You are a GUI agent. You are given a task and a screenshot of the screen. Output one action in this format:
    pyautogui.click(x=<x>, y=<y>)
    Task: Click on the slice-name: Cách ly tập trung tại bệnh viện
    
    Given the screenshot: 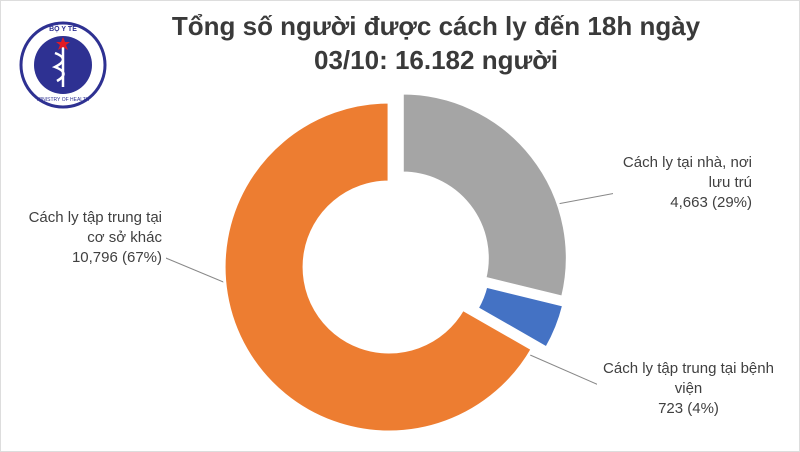 What is the action you would take?
    pyautogui.click(x=688, y=378)
    